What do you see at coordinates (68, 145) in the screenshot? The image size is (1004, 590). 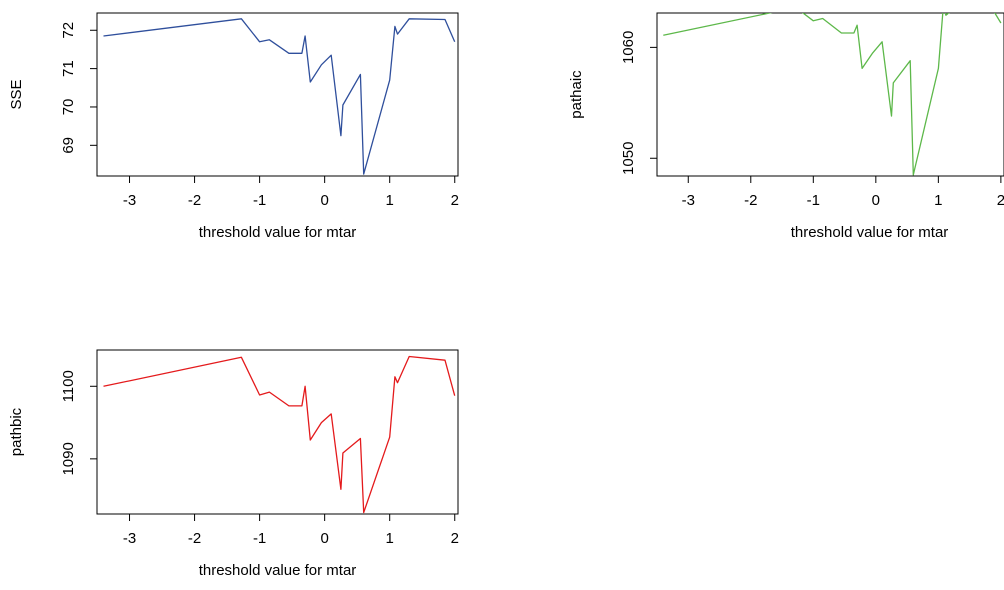 I see `y-tick-label: 69` at bounding box center [68, 145].